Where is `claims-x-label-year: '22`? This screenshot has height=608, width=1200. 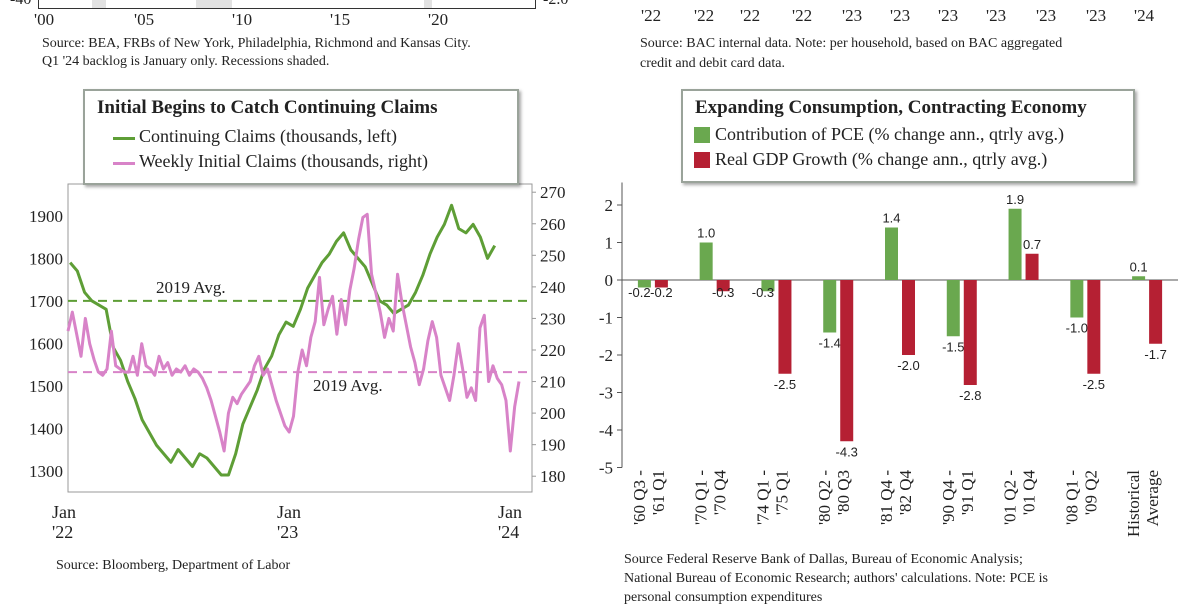
claims-x-label-year: '22 is located at coordinates (63, 532).